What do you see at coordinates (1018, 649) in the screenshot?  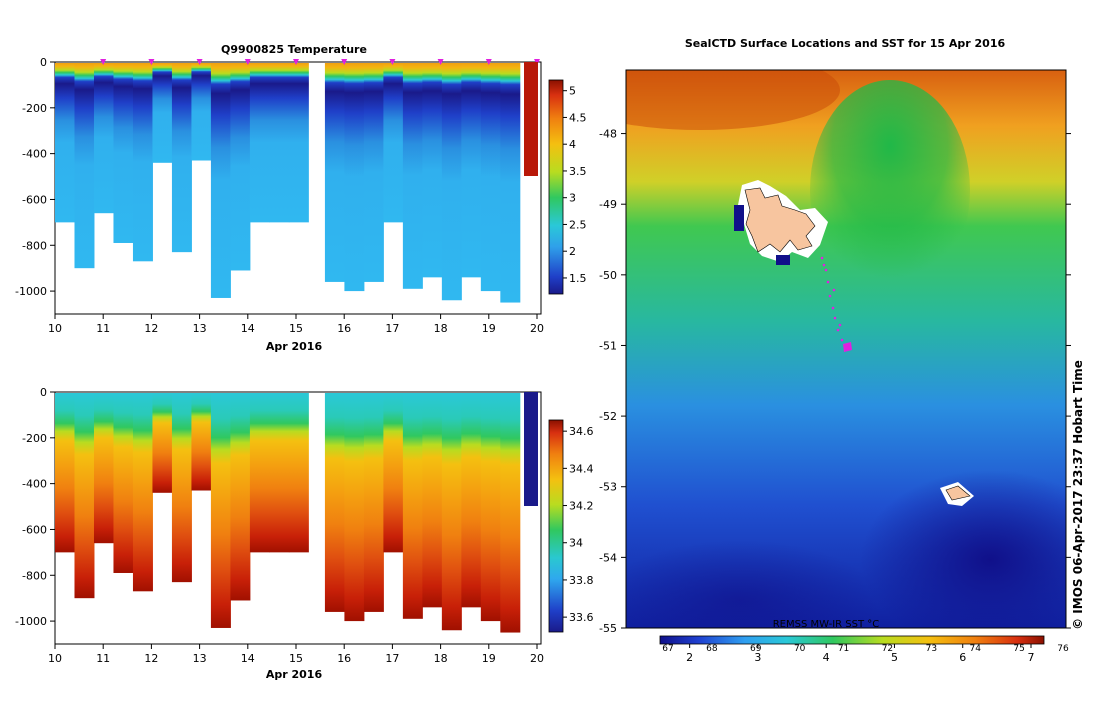 I see `sst-fahrenheit-tick-label: 75` at bounding box center [1018, 649].